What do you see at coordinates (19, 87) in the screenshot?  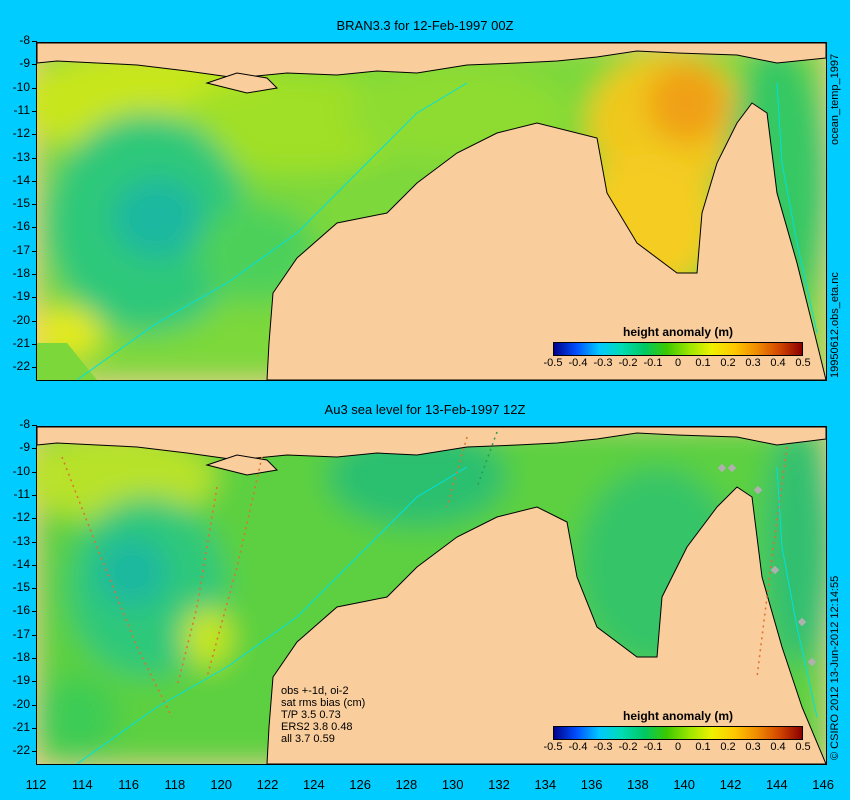 I see `top-y-tick: -10` at bounding box center [19, 87].